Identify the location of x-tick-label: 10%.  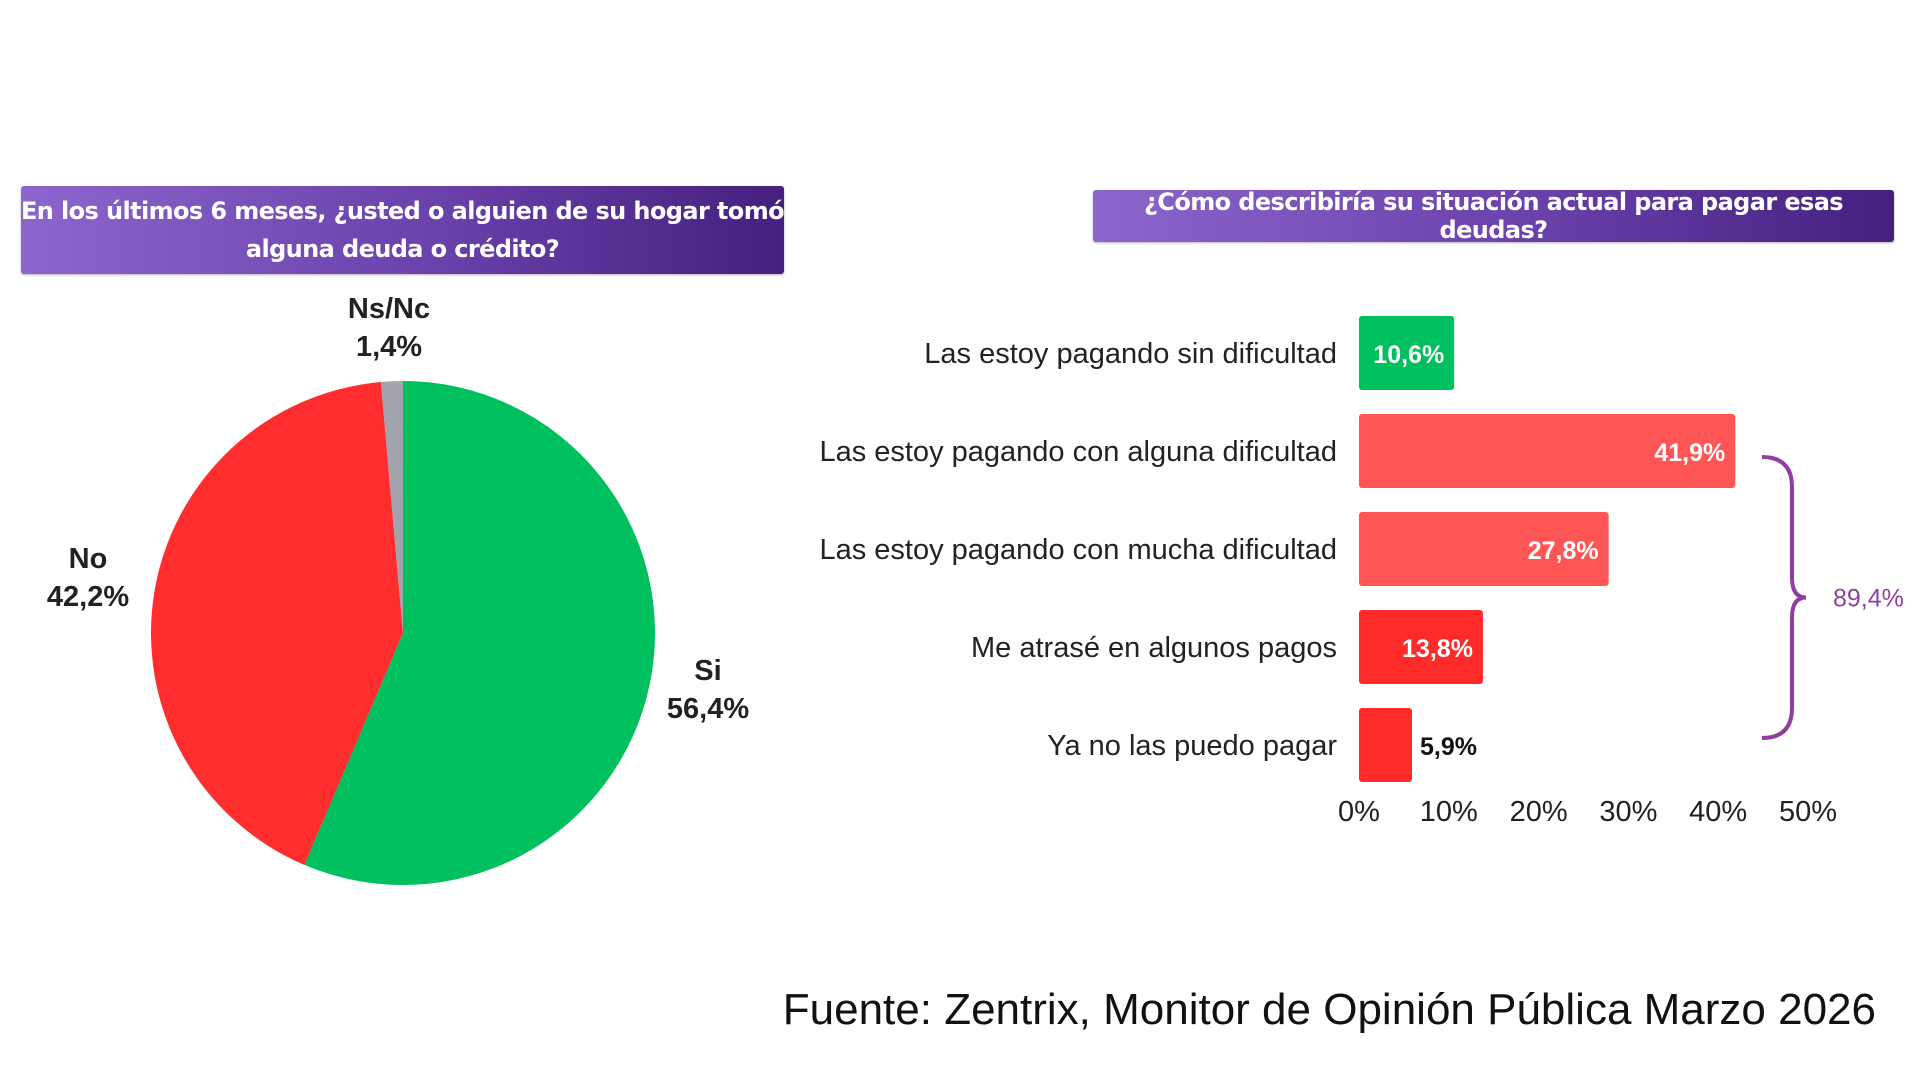
(1449, 812).